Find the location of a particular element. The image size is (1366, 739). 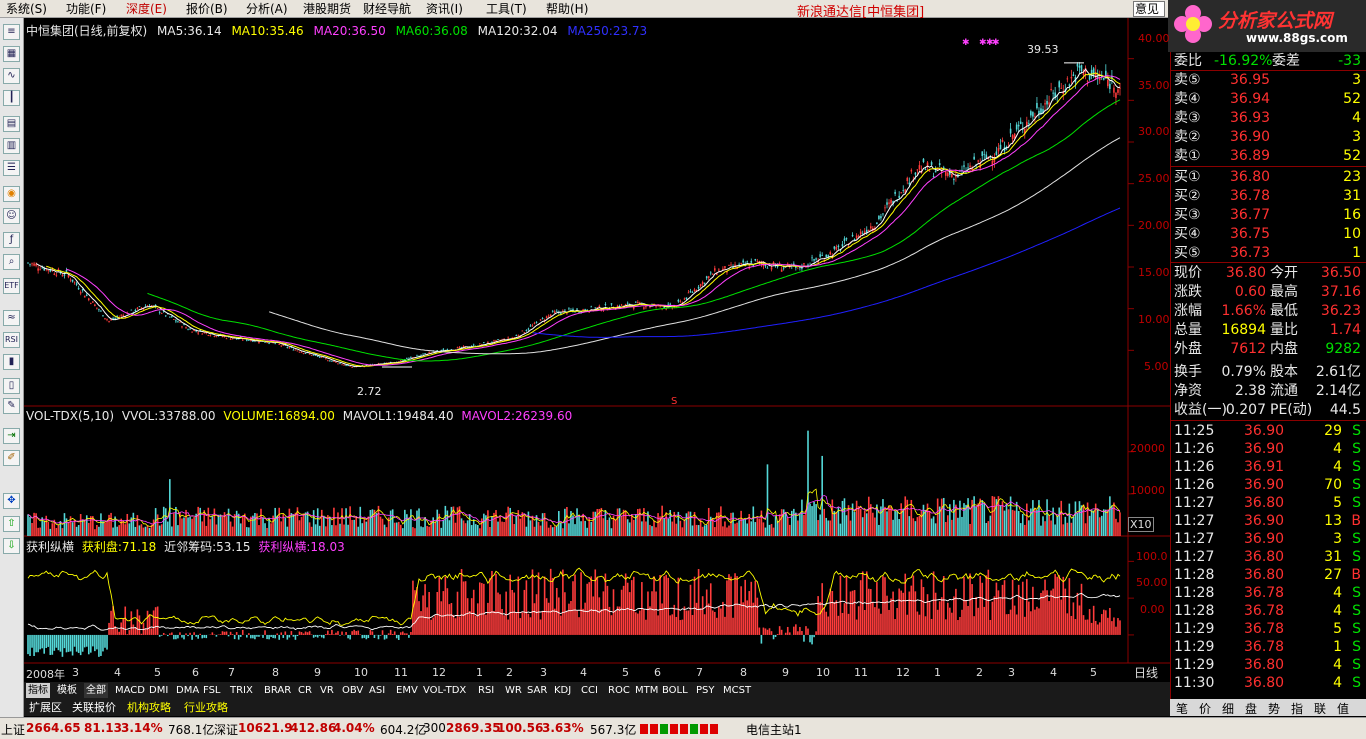

indicator-tab: KDJ is located at coordinates (563, 690).